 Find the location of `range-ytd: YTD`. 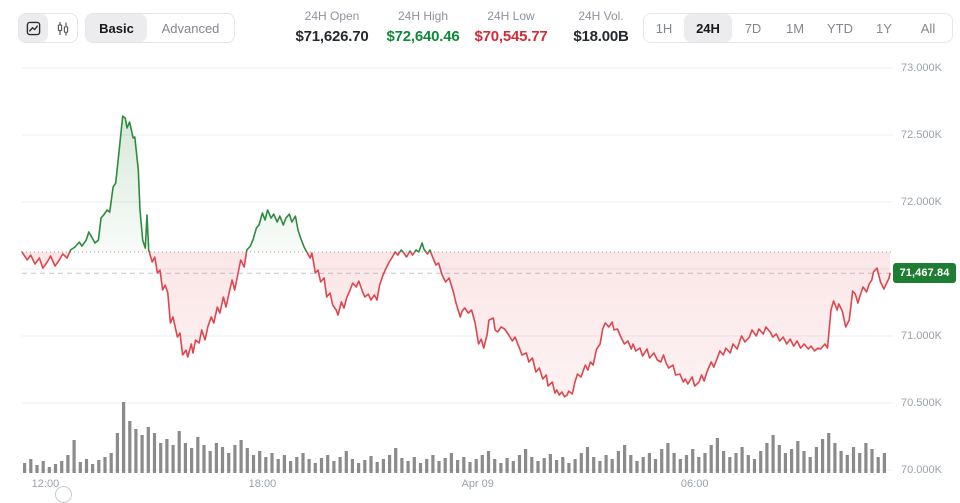

range-ytd: YTD is located at coordinates (840, 28).